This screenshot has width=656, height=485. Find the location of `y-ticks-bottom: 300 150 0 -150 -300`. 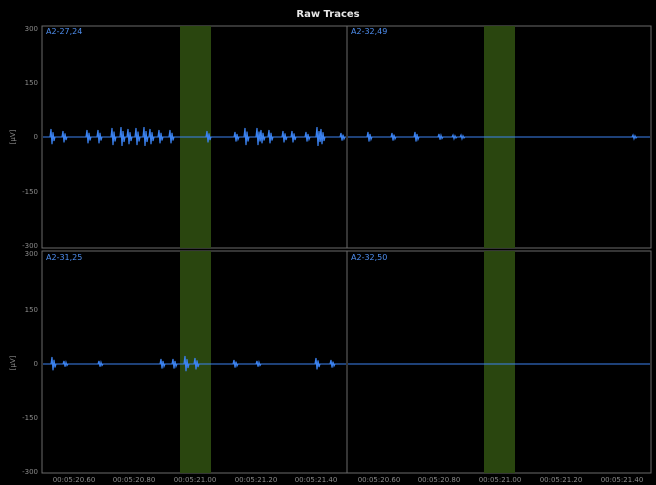

y-ticks-bottom: 300 150 0 -150 -300 is located at coordinates (30, 363).